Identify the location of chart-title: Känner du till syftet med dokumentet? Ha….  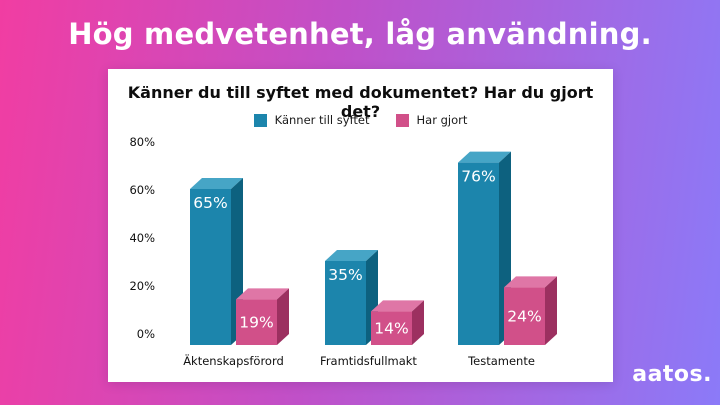
(360, 102).